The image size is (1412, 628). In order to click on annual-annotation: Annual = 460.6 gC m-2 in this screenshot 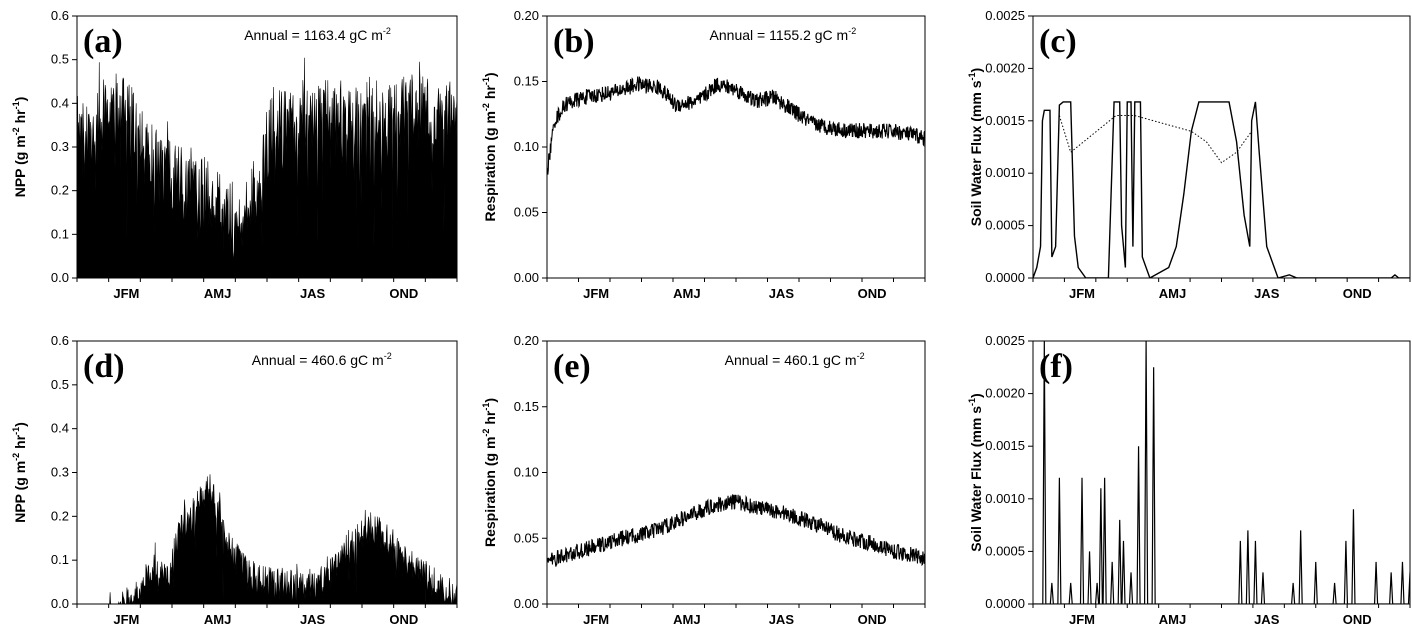, I will do `click(322, 359)`.